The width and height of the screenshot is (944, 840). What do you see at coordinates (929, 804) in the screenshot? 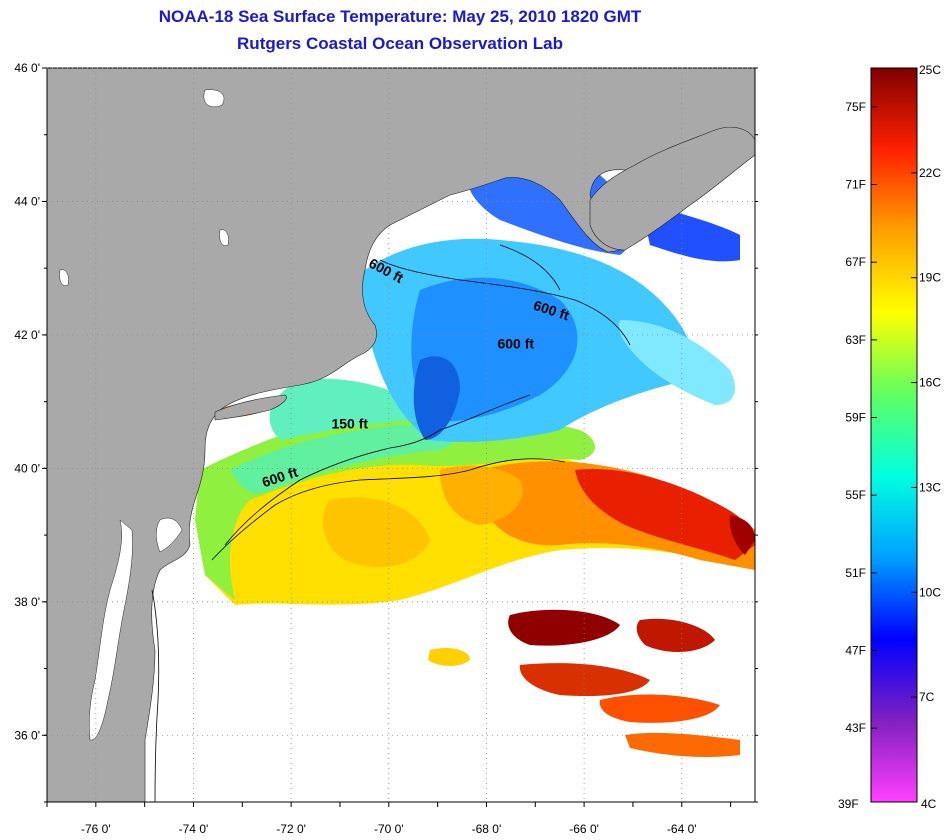
I see `colorbar-bottom-c-label: 4C` at bounding box center [929, 804].